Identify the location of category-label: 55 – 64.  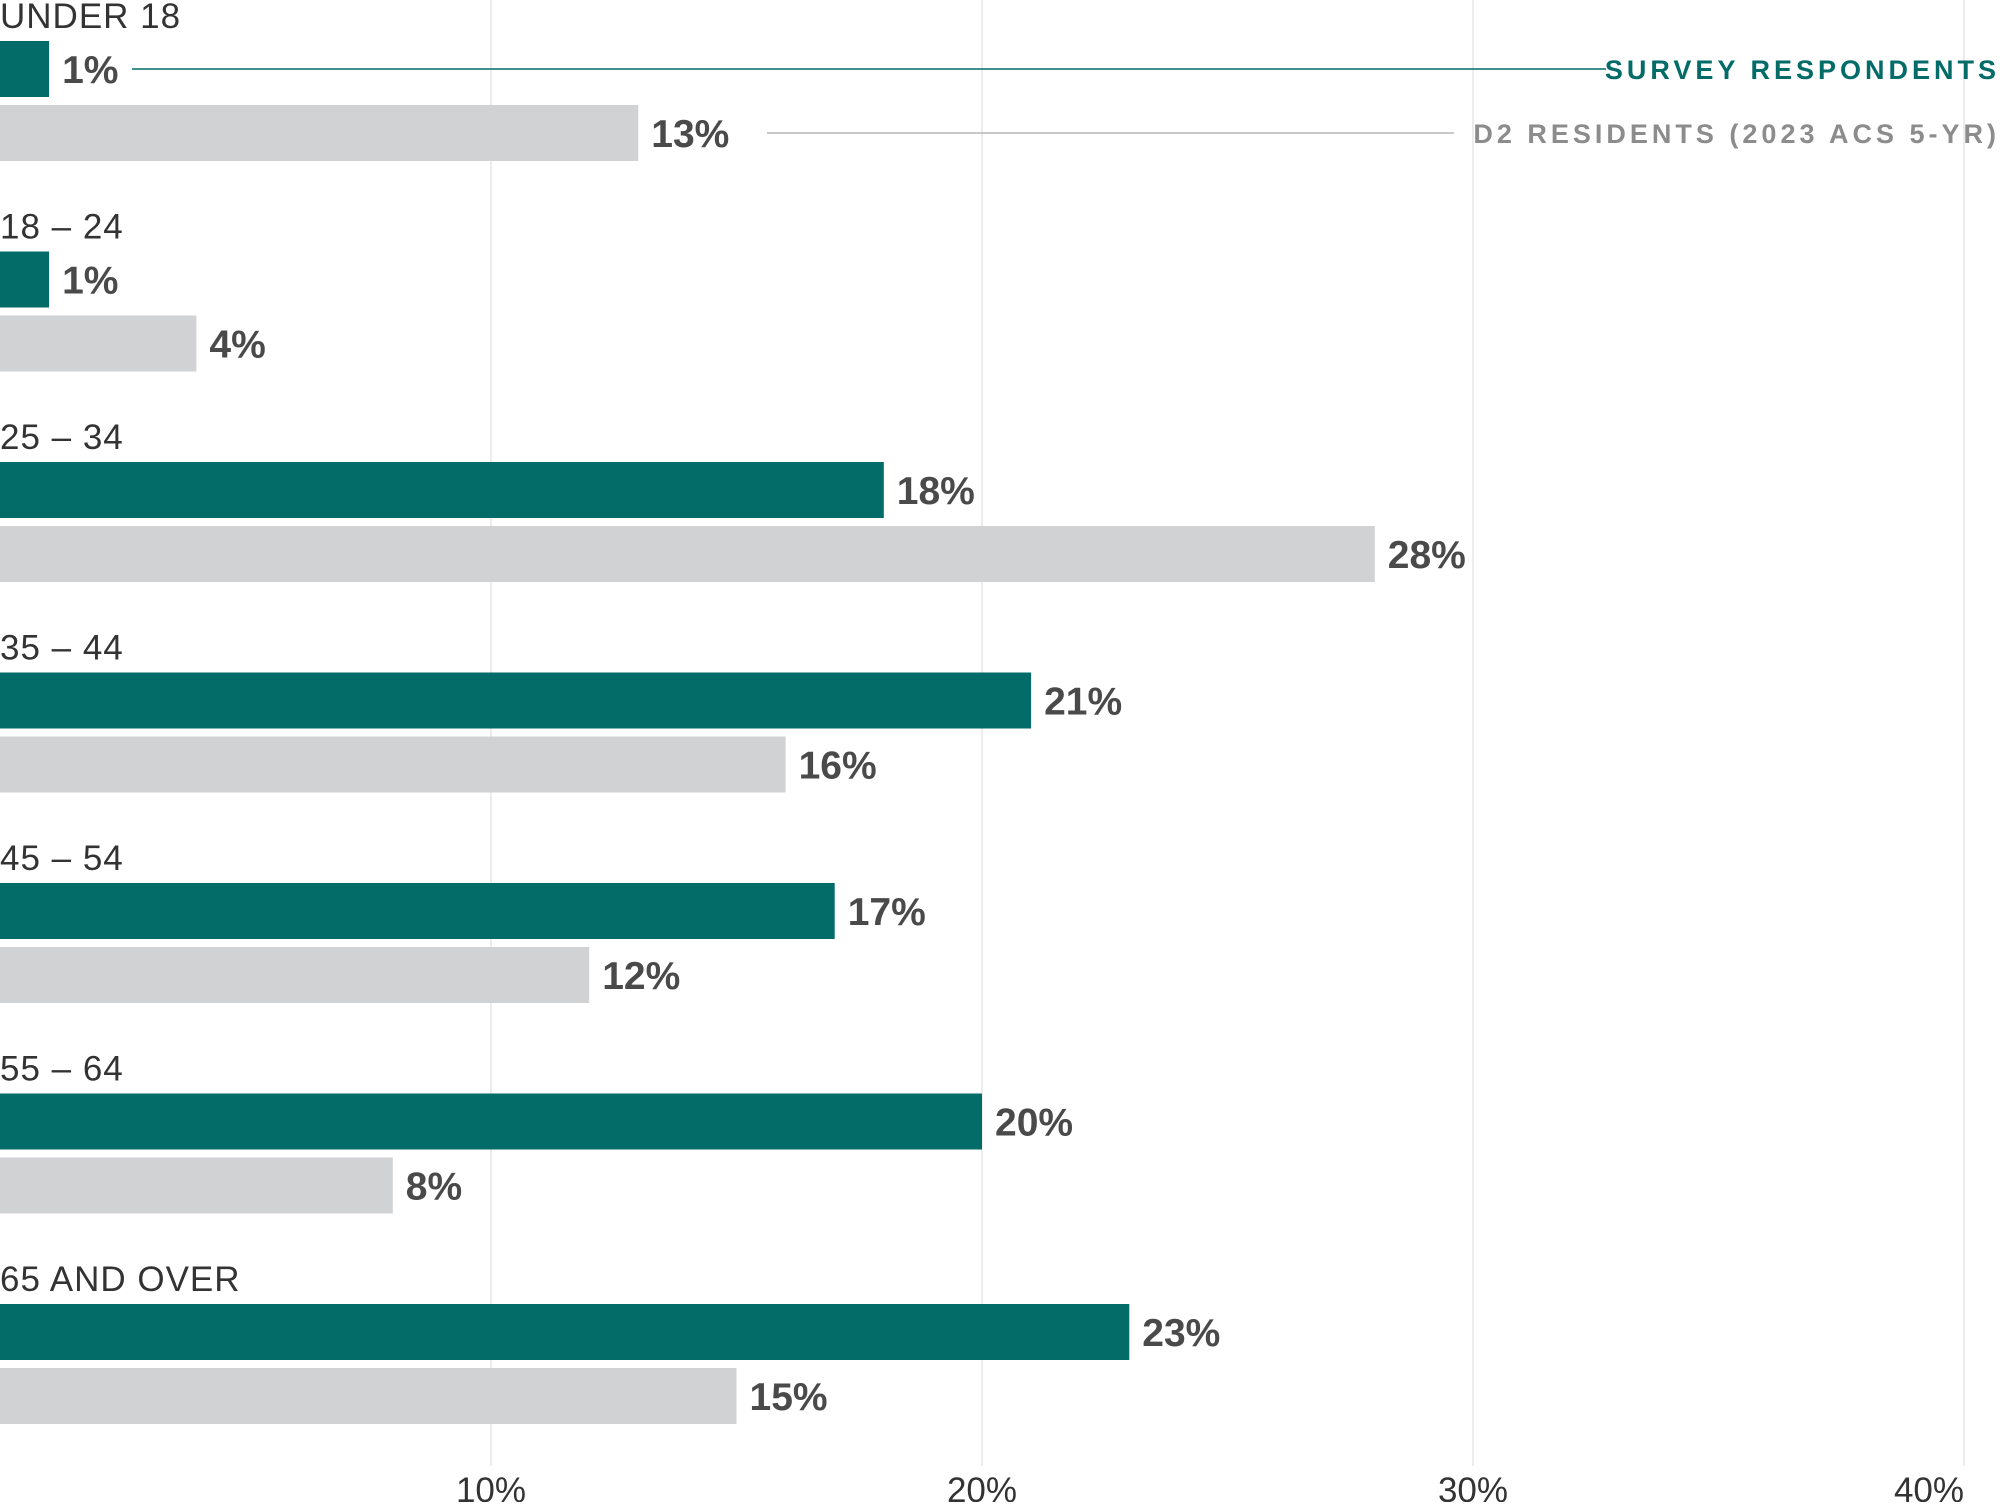
(62, 1069).